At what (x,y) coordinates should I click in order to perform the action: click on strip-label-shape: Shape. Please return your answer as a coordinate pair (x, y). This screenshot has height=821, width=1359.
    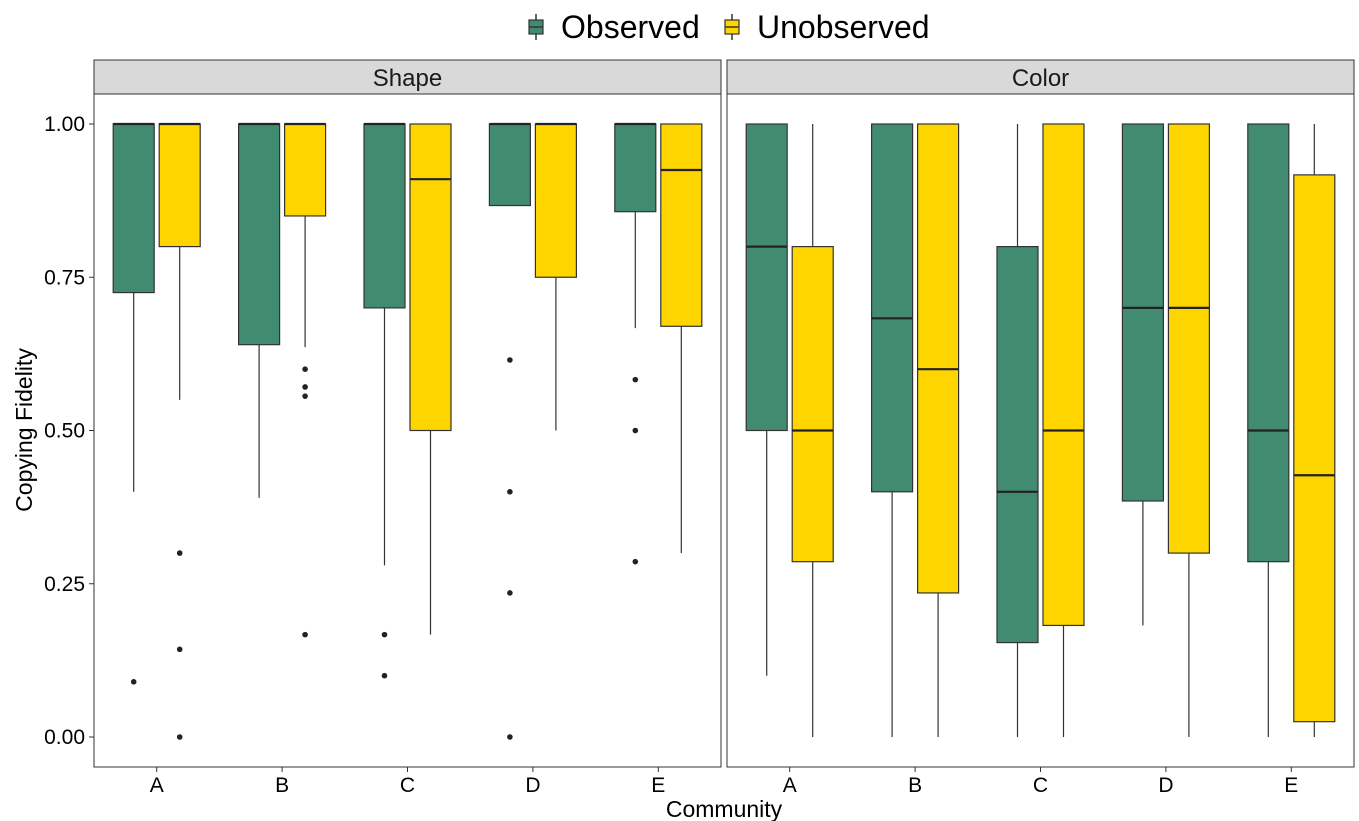
    Looking at the image, I should click on (407, 78).